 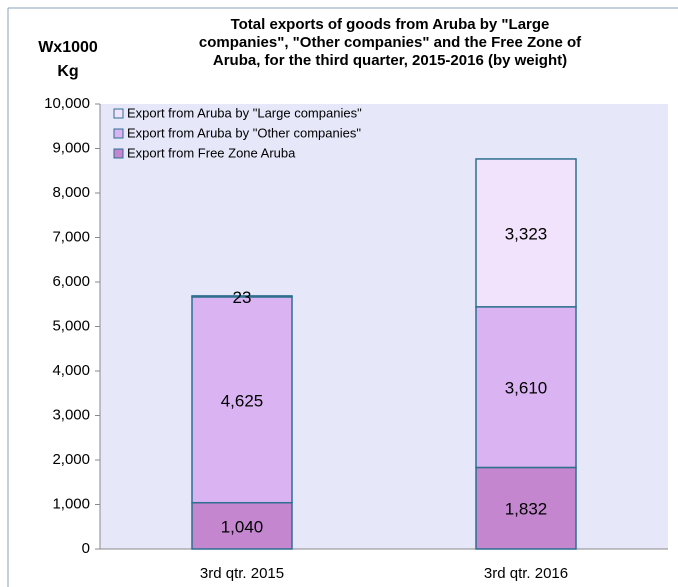 What do you see at coordinates (71, 281) in the screenshot?
I see `y-tick-label: 6,000` at bounding box center [71, 281].